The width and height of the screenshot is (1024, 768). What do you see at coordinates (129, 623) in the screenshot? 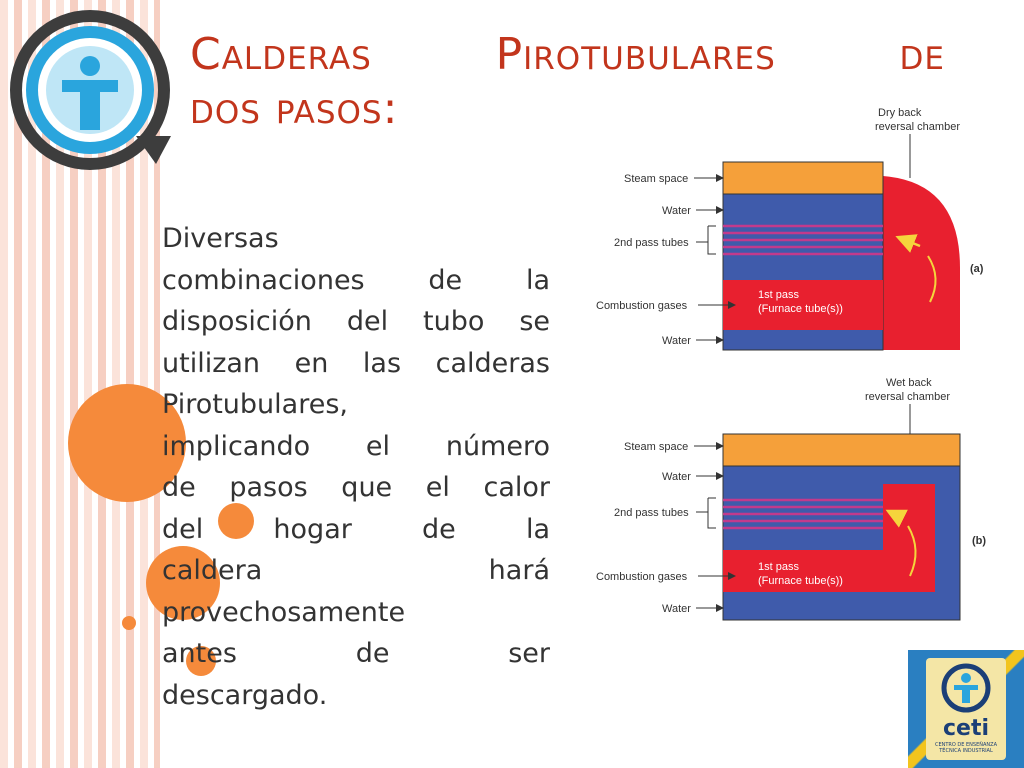
I see `decorative-circle-tiny` at bounding box center [129, 623].